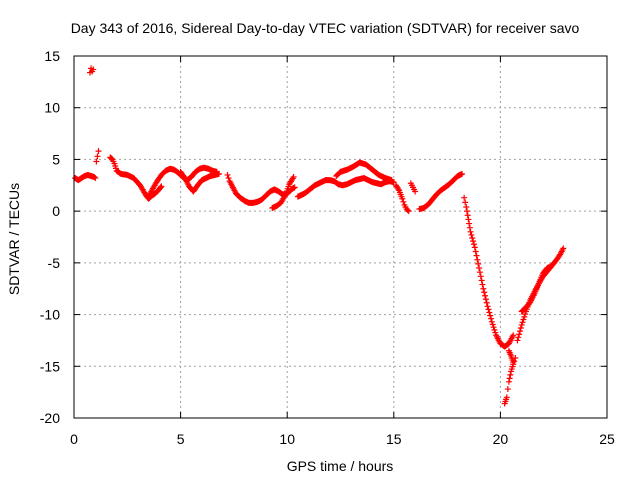 The height and width of the screenshot is (480, 640). I want to click on x-tick-label: 25, so click(607, 439).